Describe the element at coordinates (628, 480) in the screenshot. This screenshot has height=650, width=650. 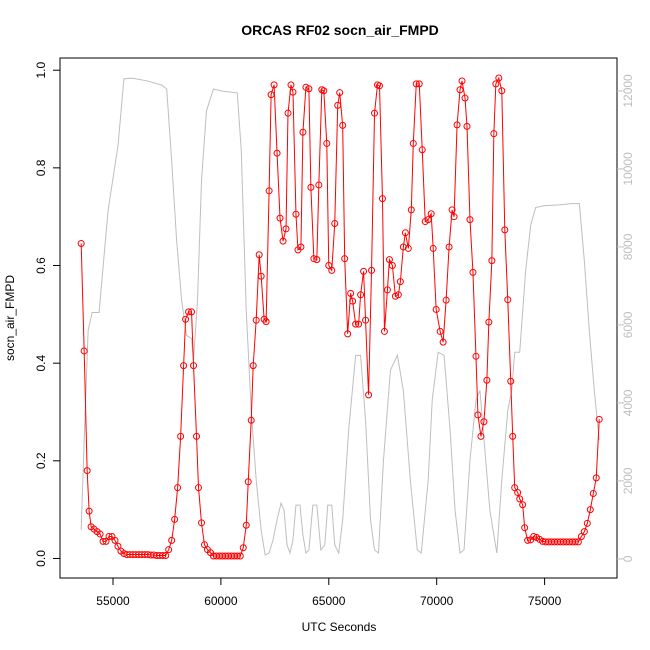
I see `y2-tick-label: 2000` at that location.